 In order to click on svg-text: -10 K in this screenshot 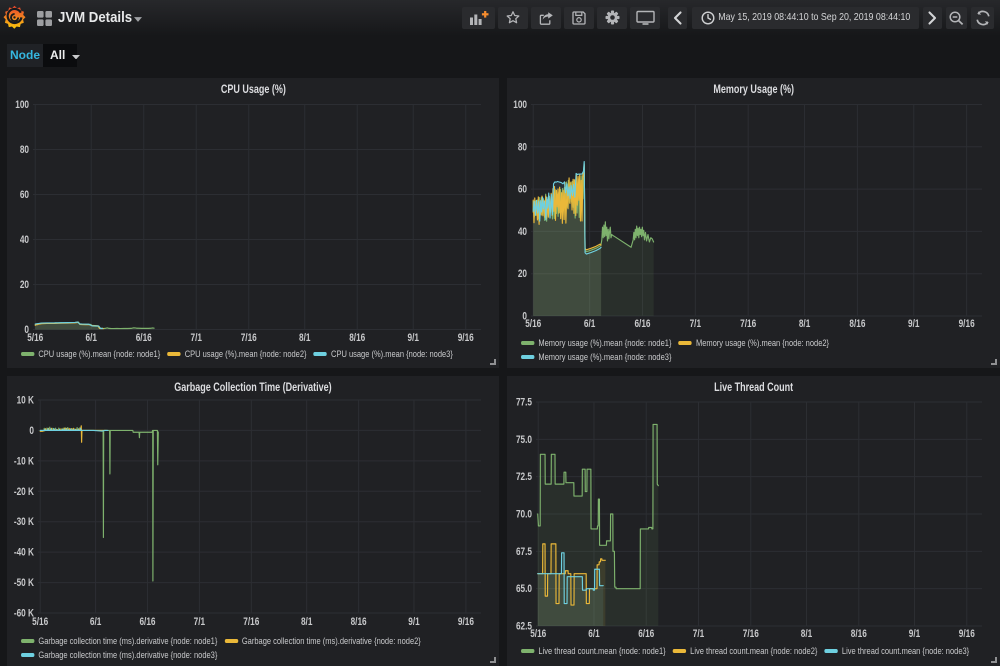, I will do `click(24, 461)`.